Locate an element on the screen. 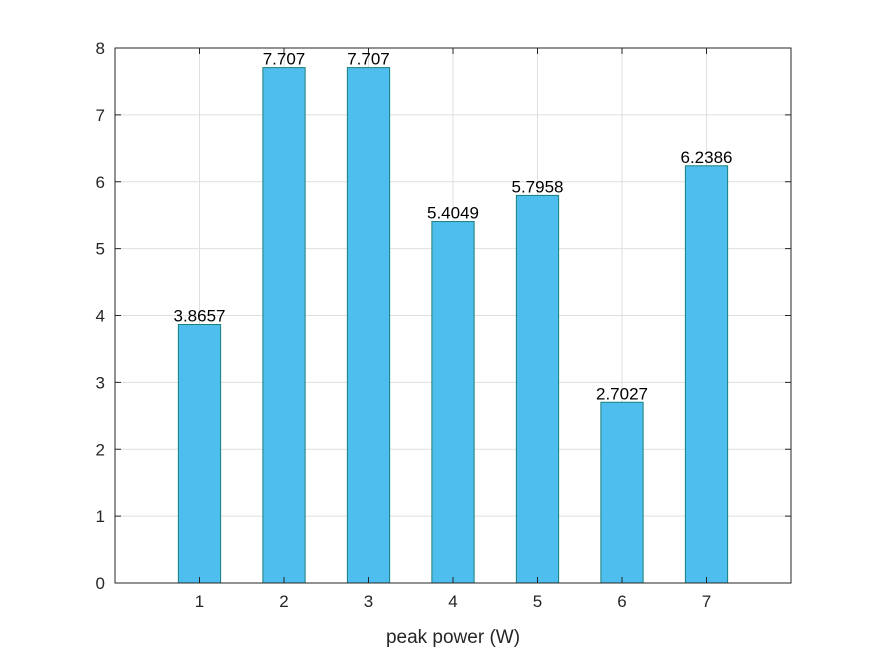  data-label: 2.7027 is located at coordinates (622, 393).